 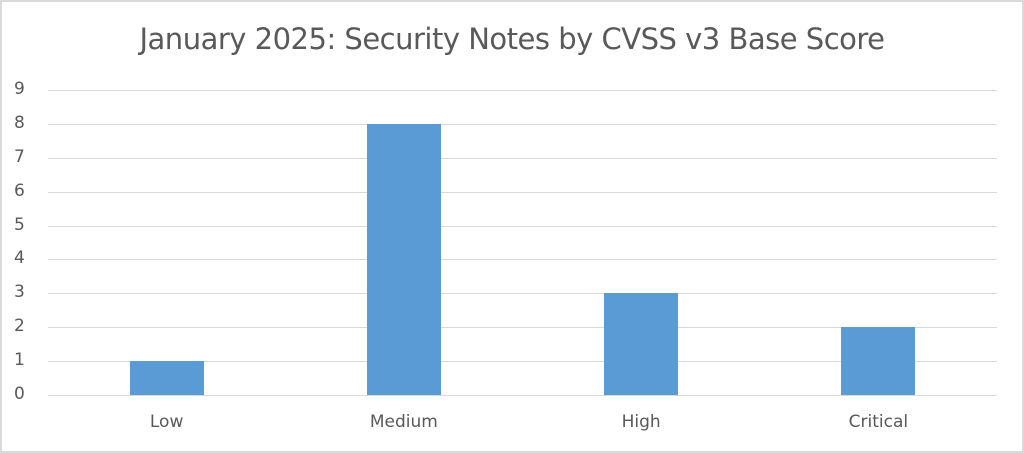 I want to click on y-tick-label: 7, so click(x=19, y=156).